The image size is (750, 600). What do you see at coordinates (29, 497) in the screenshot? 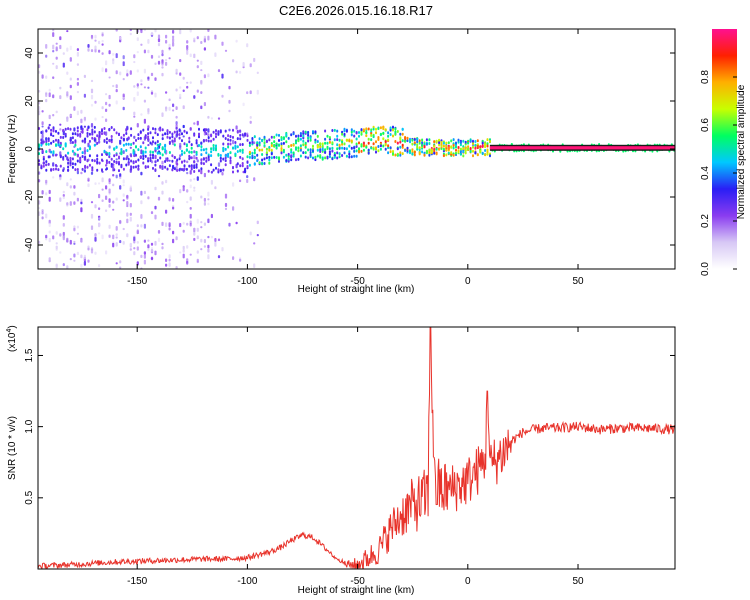
I see `y-tick-label: 0.5` at bounding box center [29, 497].